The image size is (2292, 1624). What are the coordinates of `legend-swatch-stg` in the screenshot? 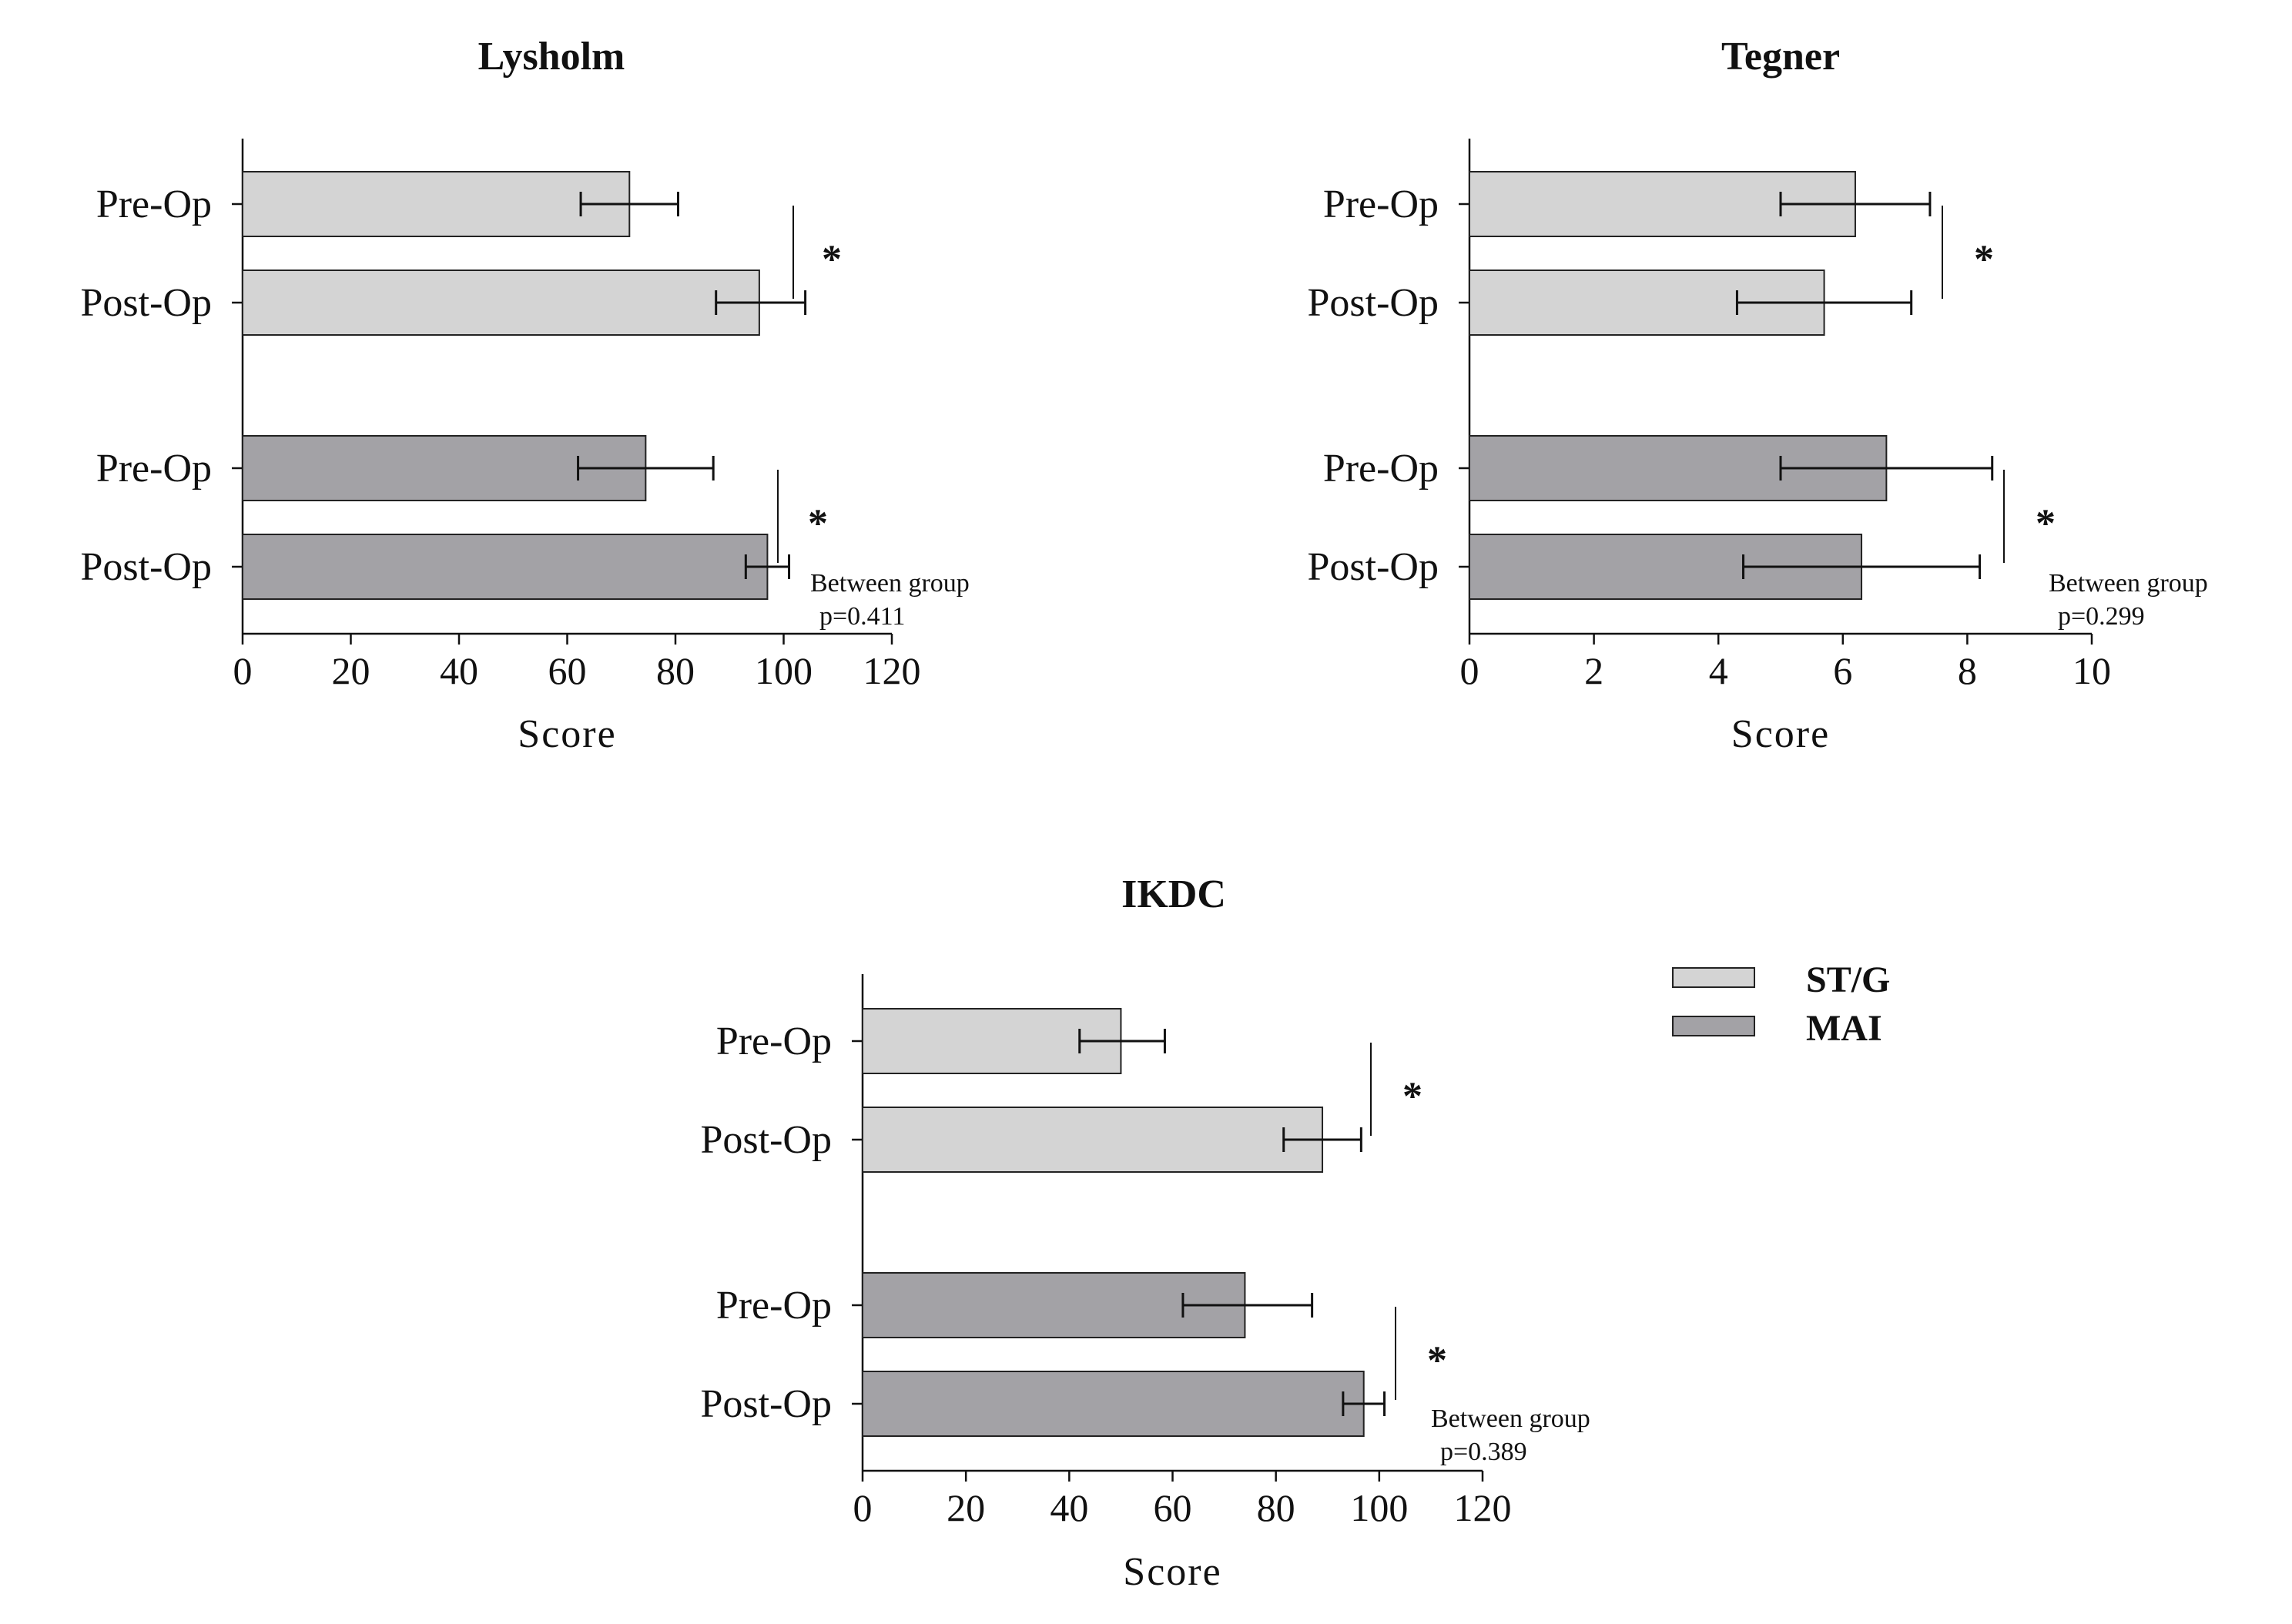 It's located at (1713, 977).